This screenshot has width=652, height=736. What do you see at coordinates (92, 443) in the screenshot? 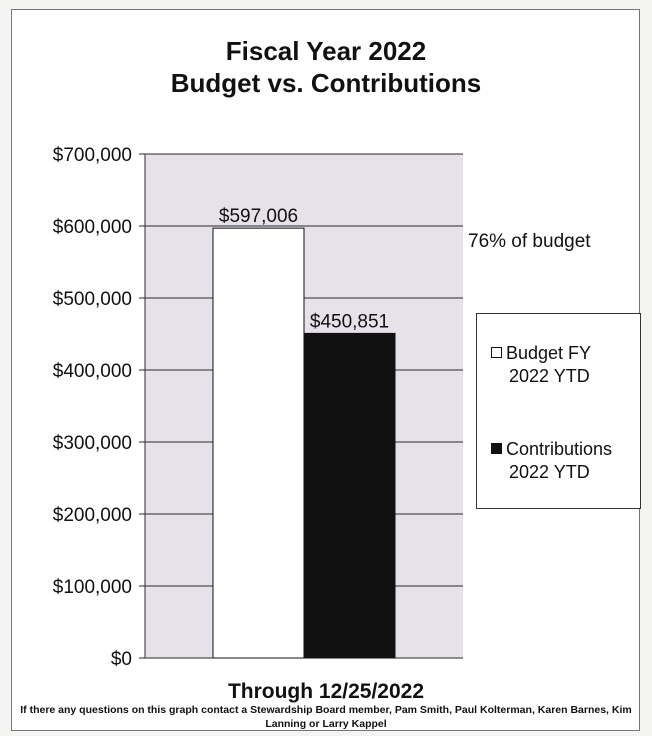
I see `y-tick-label: $300,000` at bounding box center [92, 443].